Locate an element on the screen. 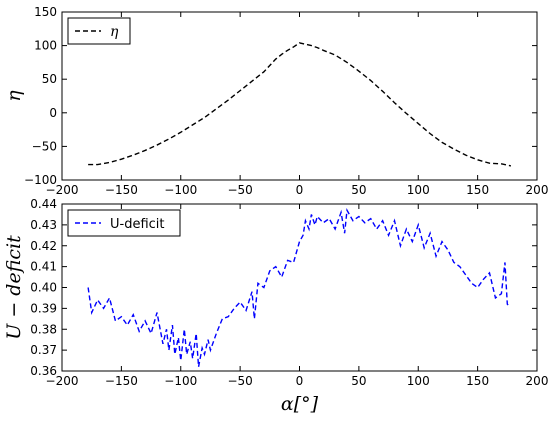 This screenshot has height=421, width=550. y-tick-label: 0.37 is located at coordinates (43, 350).